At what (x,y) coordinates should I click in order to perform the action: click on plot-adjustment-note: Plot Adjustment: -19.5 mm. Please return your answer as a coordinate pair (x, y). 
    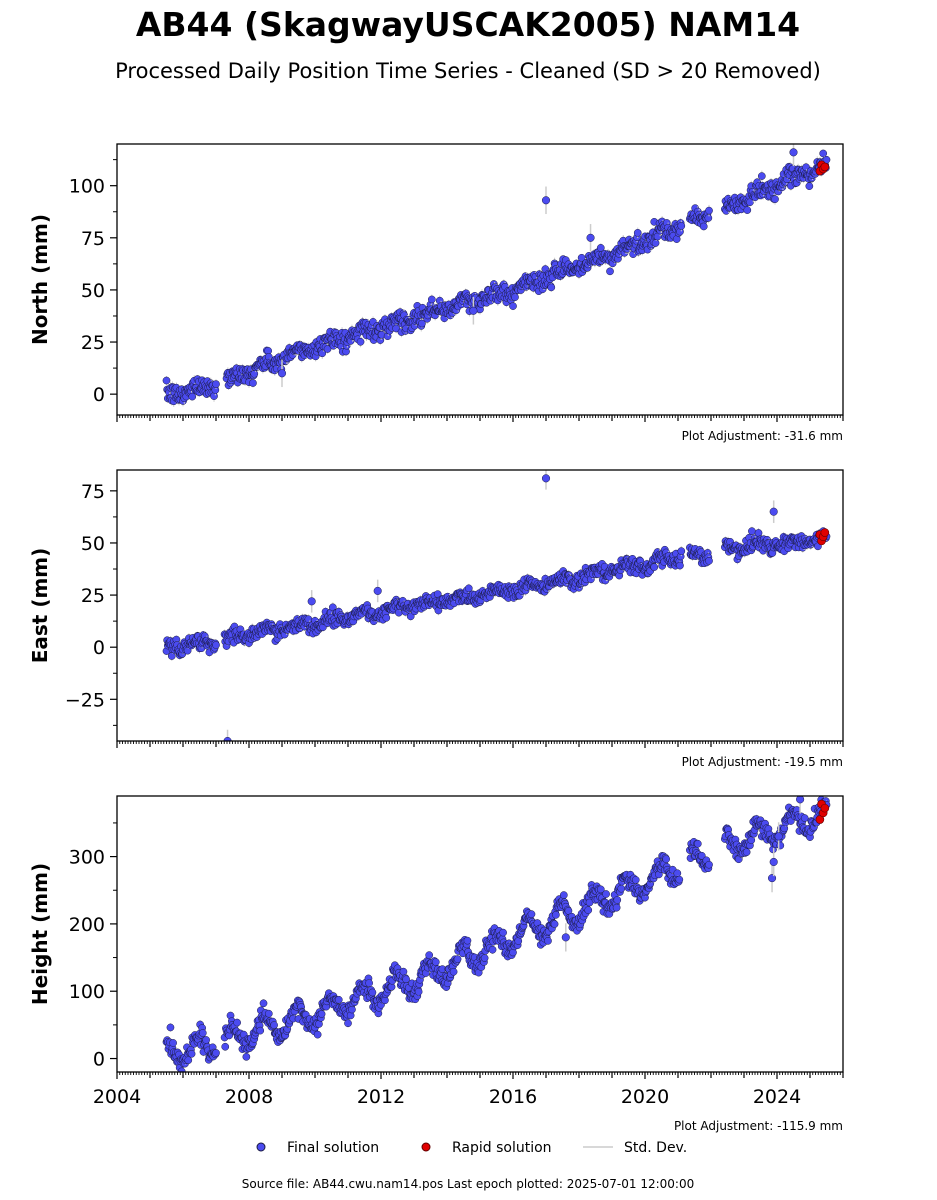
    Looking at the image, I should click on (762, 762).